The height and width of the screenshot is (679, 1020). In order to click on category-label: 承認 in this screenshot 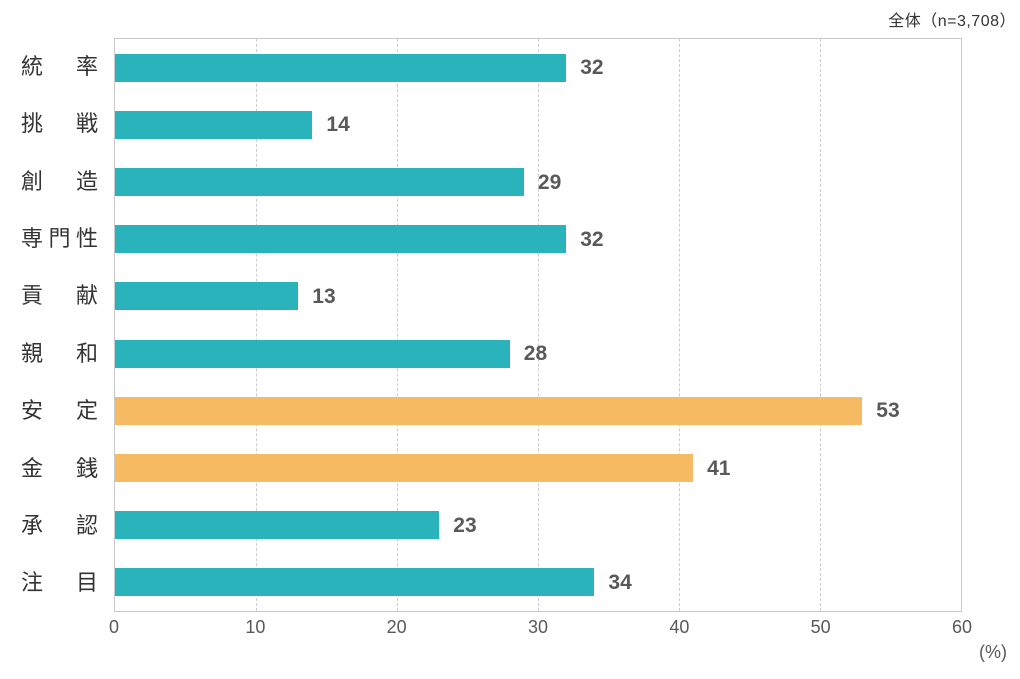, I will do `click(59, 525)`.